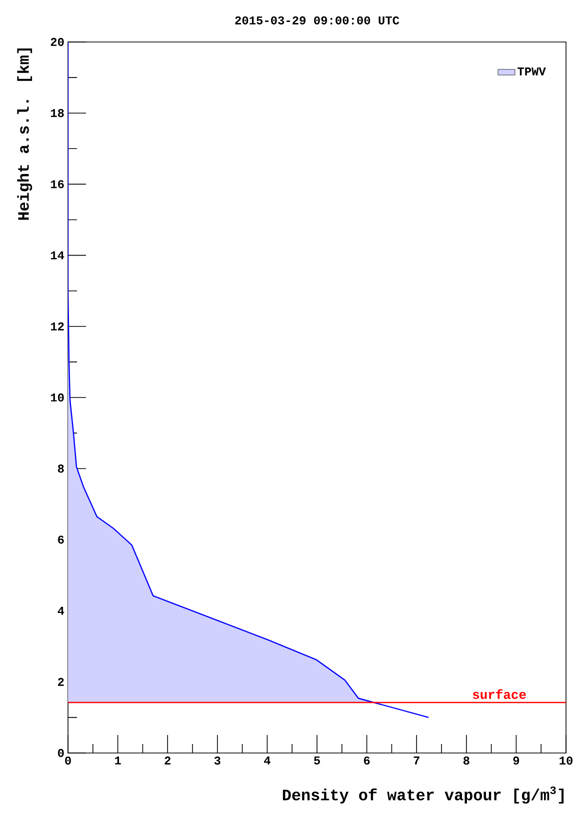 This screenshot has width=576, height=833. What do you see at coordinates (532, 72) in the screenshot?
I see `legend-label: TPWV` at bounding box center [532, 72].